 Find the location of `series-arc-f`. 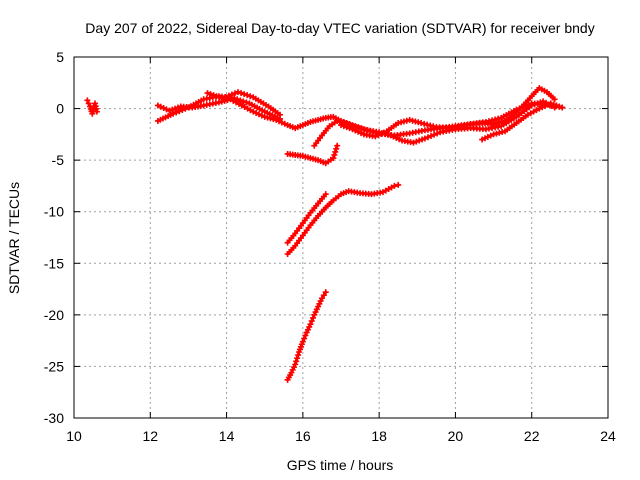

series-arc-f is located at coordinates (448, 112).